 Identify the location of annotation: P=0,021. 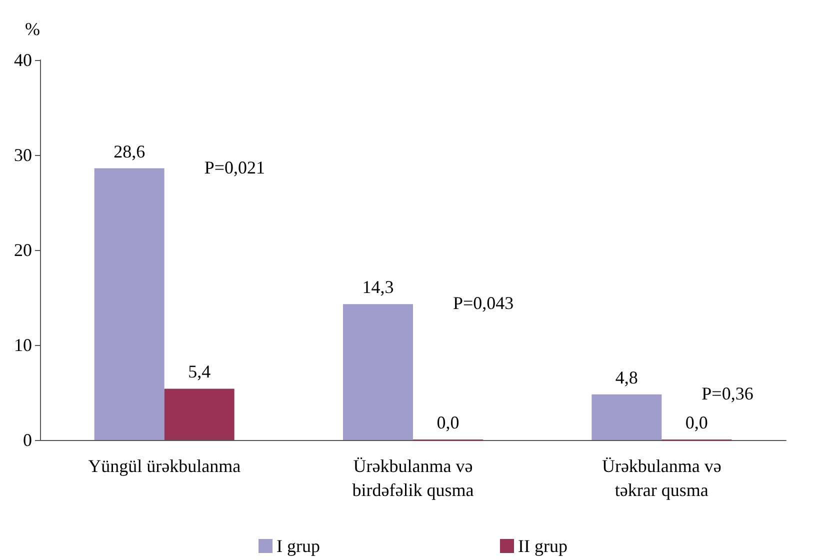
(235, 167).